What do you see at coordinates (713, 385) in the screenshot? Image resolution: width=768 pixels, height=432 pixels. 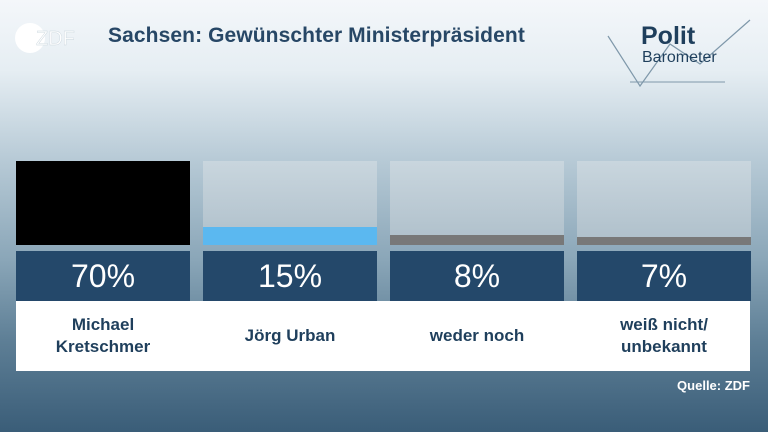 I see `source-note: Quelle: ZDF` at bounding box center [713, 385].